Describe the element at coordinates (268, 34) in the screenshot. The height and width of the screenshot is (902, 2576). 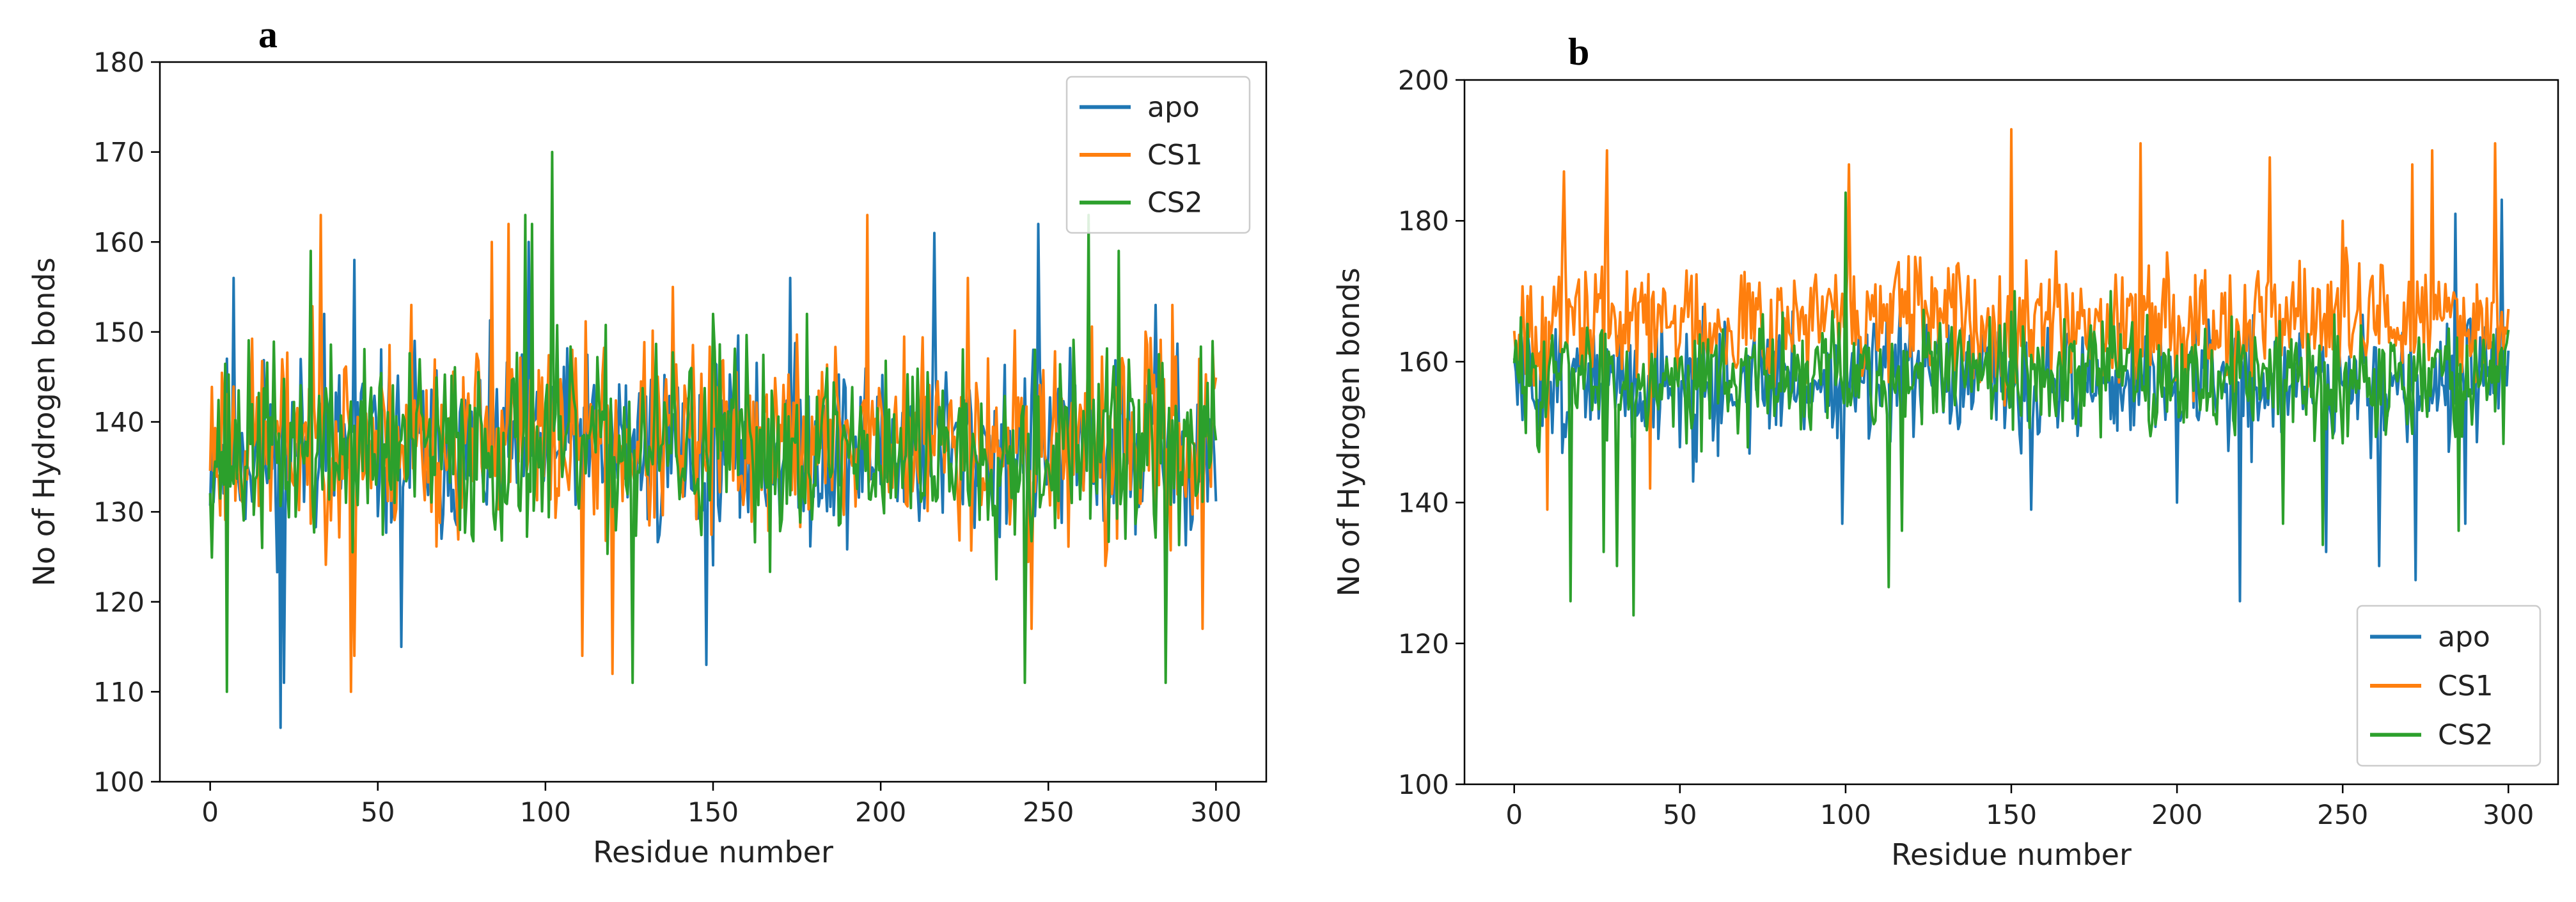
I see `panel-letter-a: a` at that location.